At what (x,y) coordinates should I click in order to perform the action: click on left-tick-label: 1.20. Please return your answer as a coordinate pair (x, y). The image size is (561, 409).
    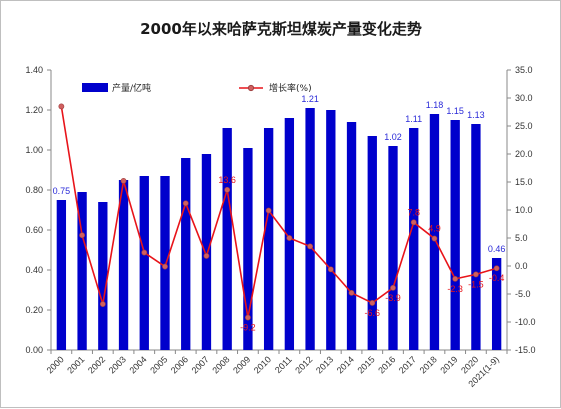
    Looking at the image, I should click on (34, 110).